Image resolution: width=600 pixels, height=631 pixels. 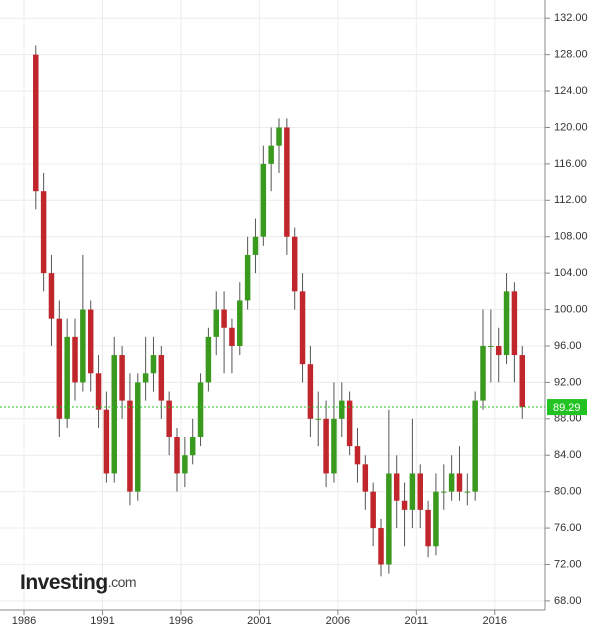 What do you see at coordinates (571, 18) in the screenshot?
I see `y-tick-label: 132.00` at bounding box center [571, 18].